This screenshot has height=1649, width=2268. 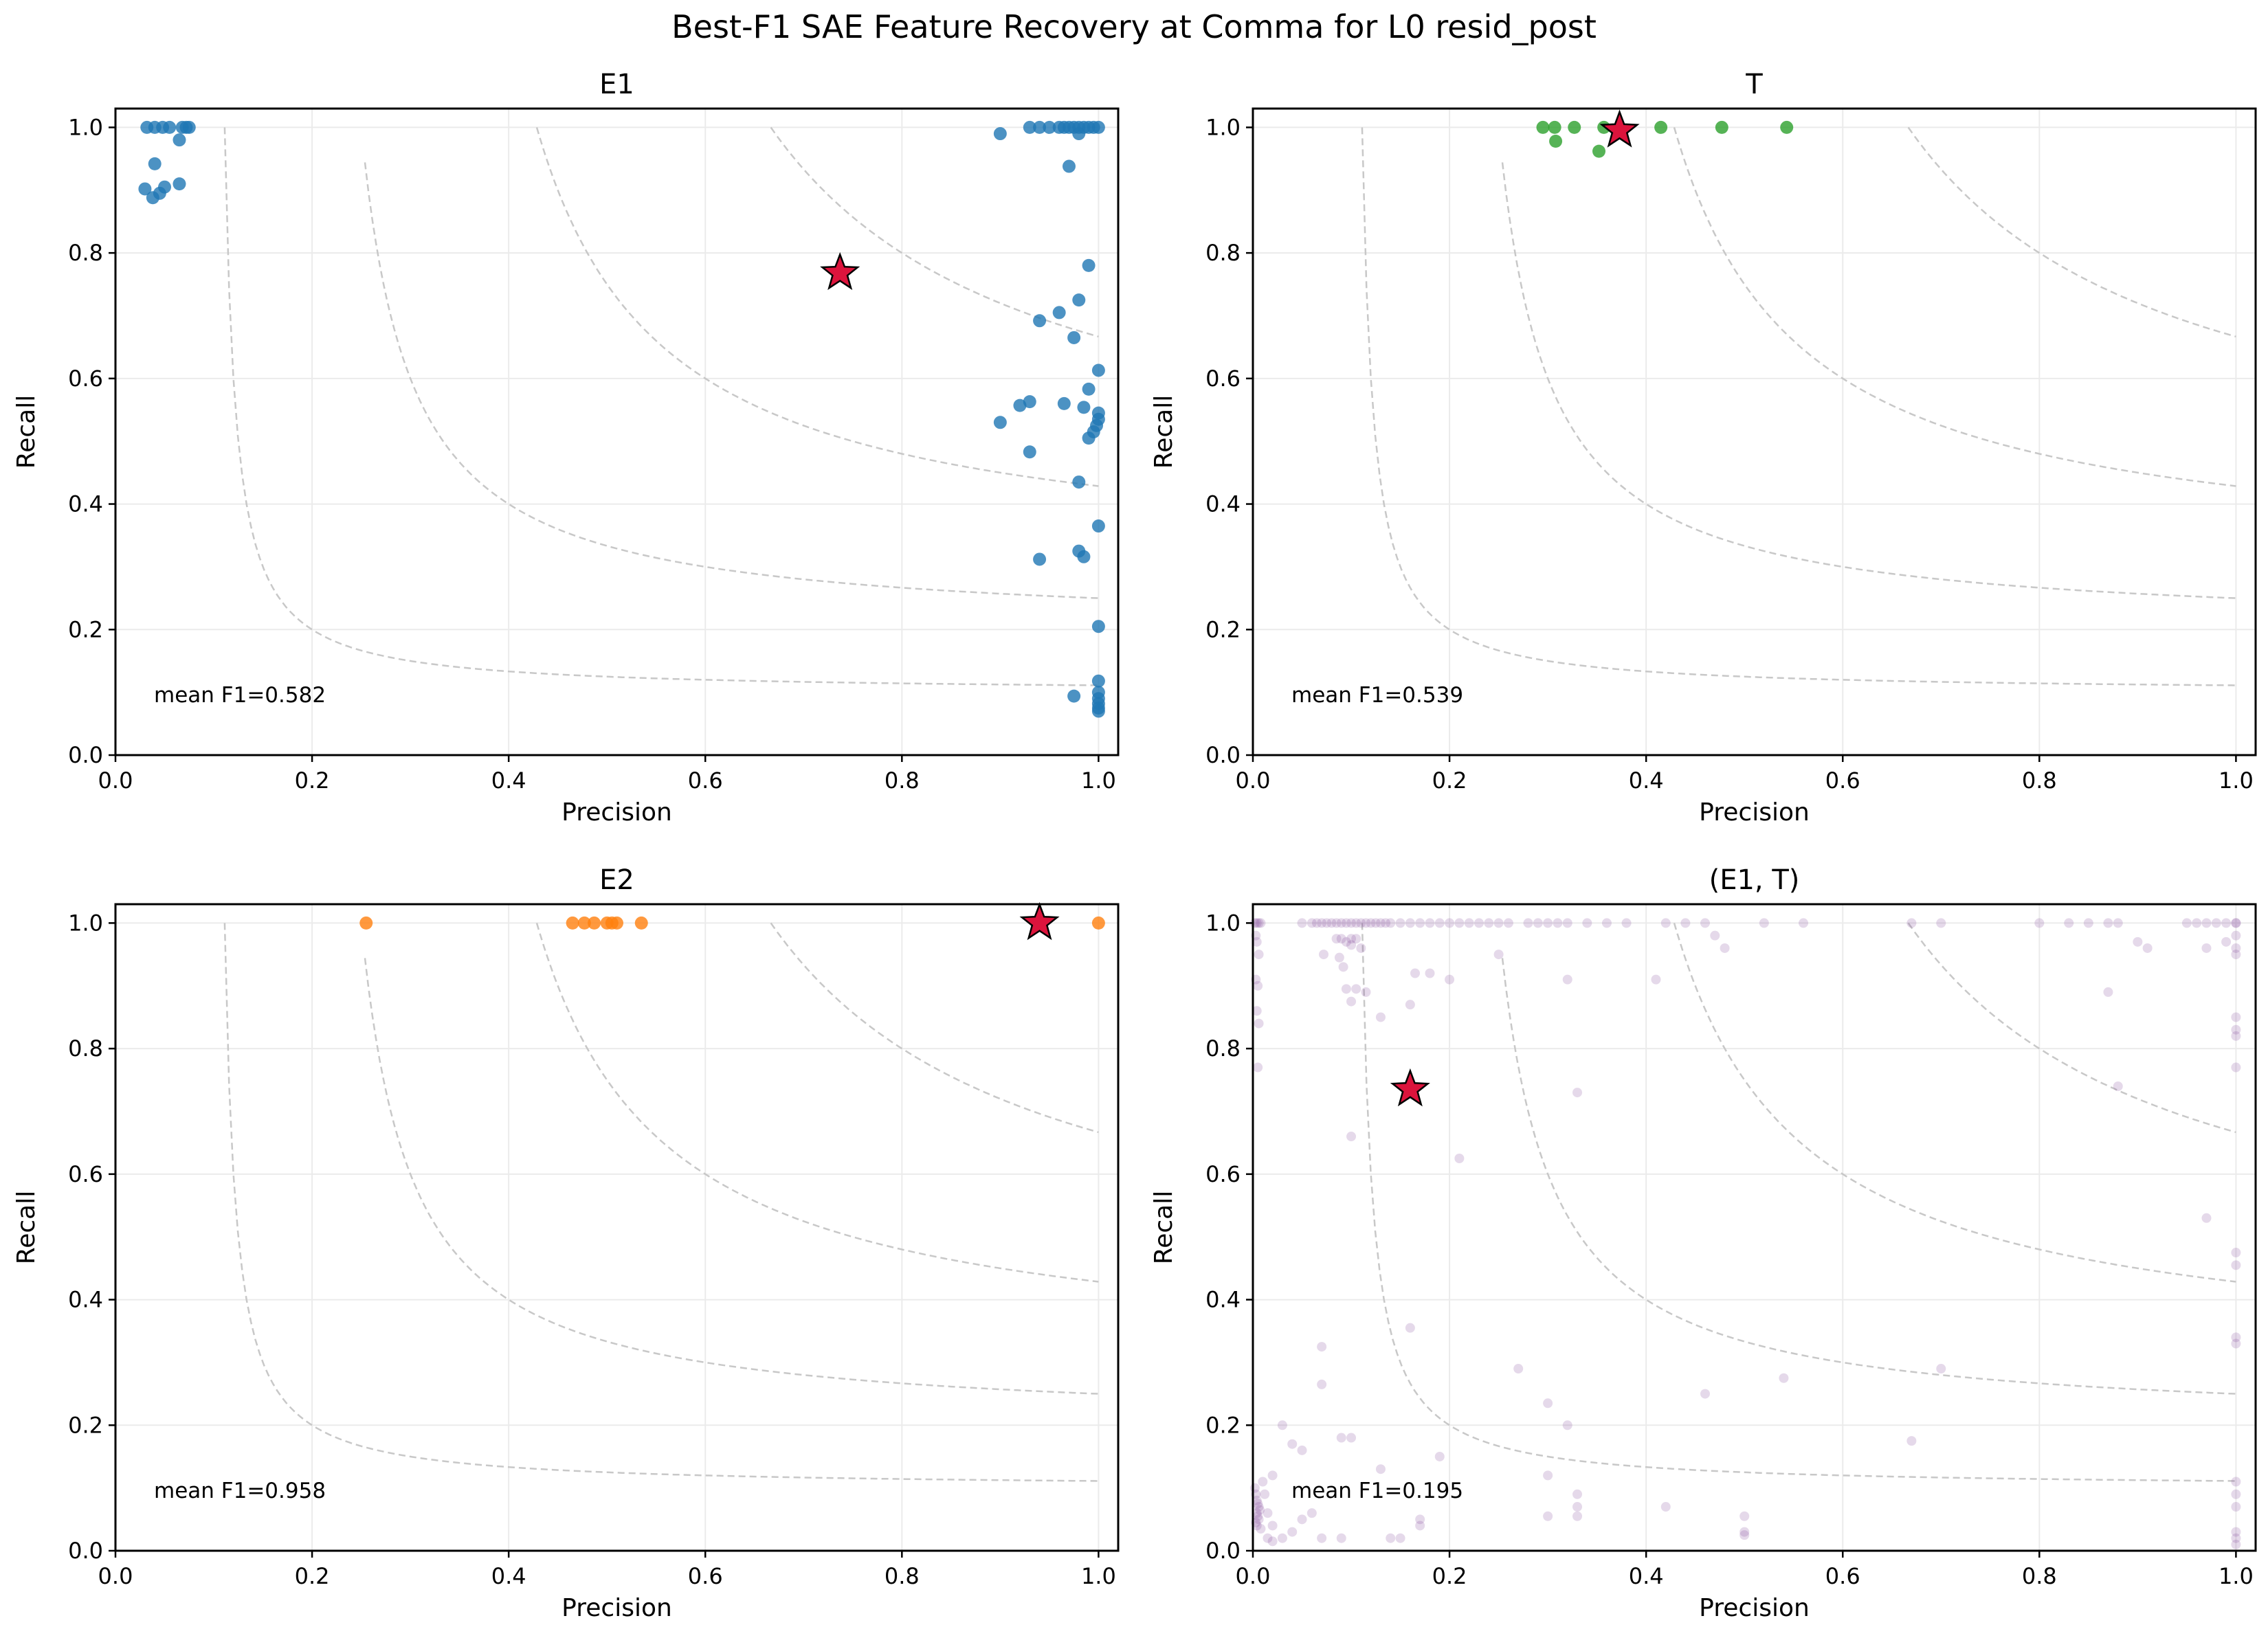 What do you see at coordinates (85, 127) in the screenshot?
I see `y-tick-label: 1.0` at bounding box center [85, 127].